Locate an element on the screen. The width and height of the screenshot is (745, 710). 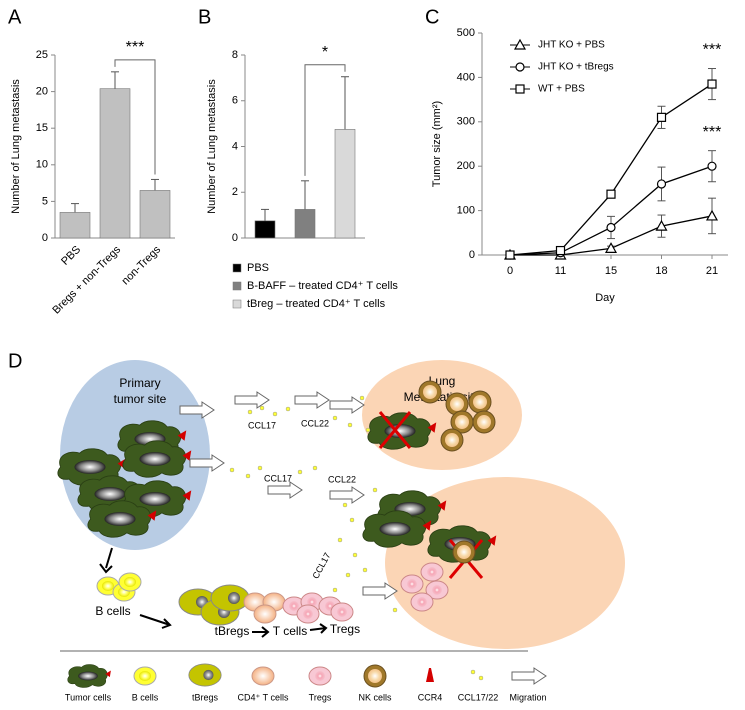
legend-label: Migration is located at coordinates (527, 697).